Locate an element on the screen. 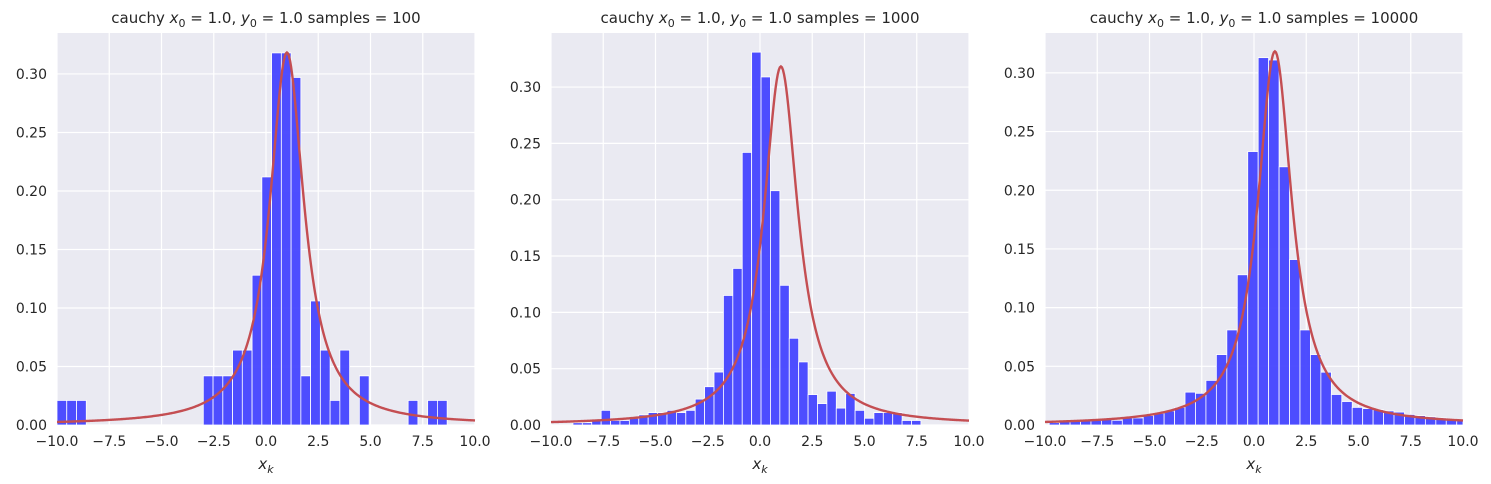  chart-title: cauchy x0 = 1.0, y0 = 1.0 samples = 100 is located at coordinates (265, 19).